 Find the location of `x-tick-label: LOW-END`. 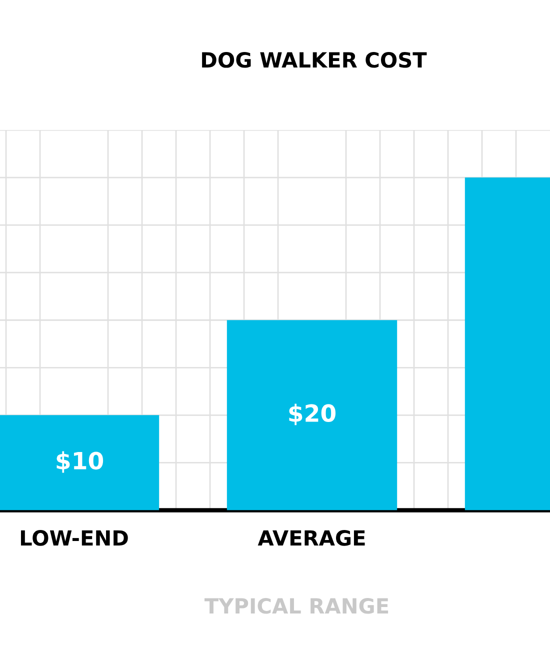

x-tick-label: LOW-END is located at coordinates (74, 538).